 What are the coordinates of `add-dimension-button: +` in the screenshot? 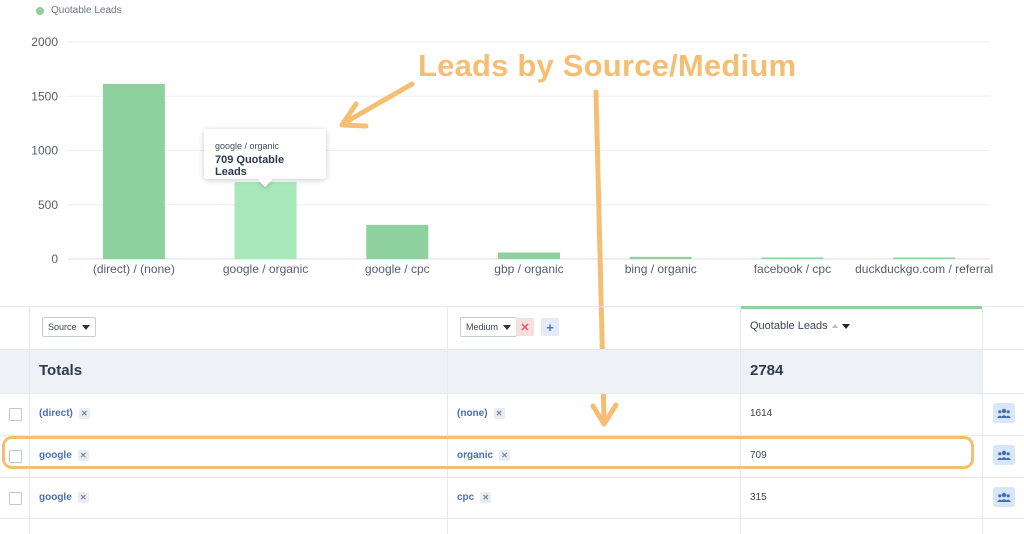 It's located at (550, 327).